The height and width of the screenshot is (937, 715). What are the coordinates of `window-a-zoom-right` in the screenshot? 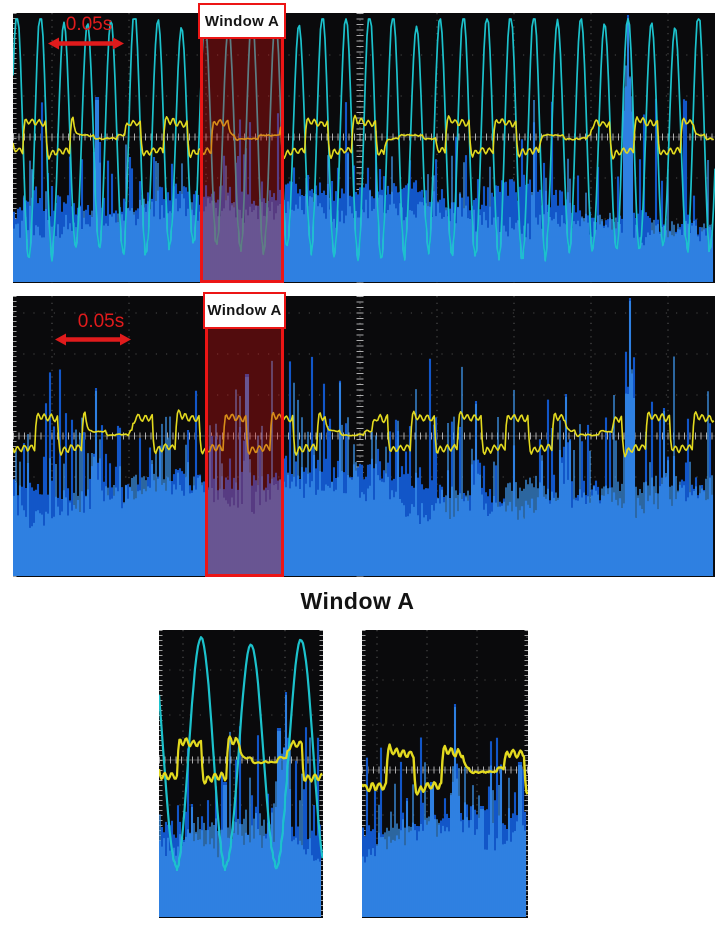 It's located at (445, 774).